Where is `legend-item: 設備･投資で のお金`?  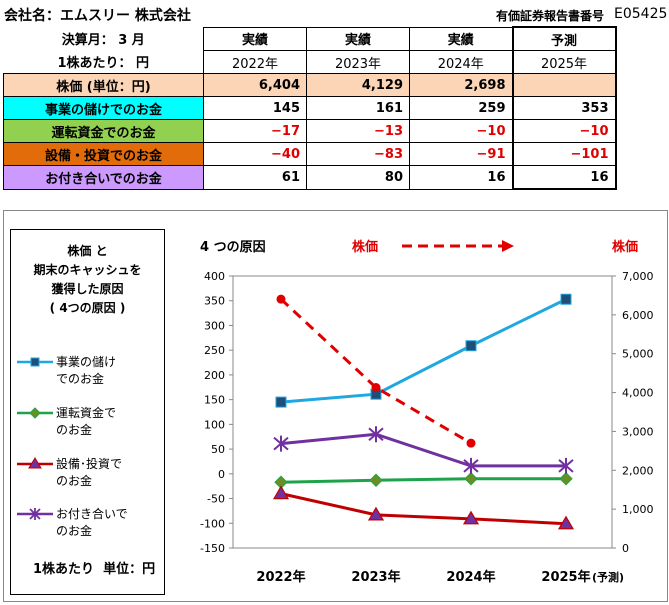
legend-item: 設備･投資で のお金 is located at coordinates (89, 473).